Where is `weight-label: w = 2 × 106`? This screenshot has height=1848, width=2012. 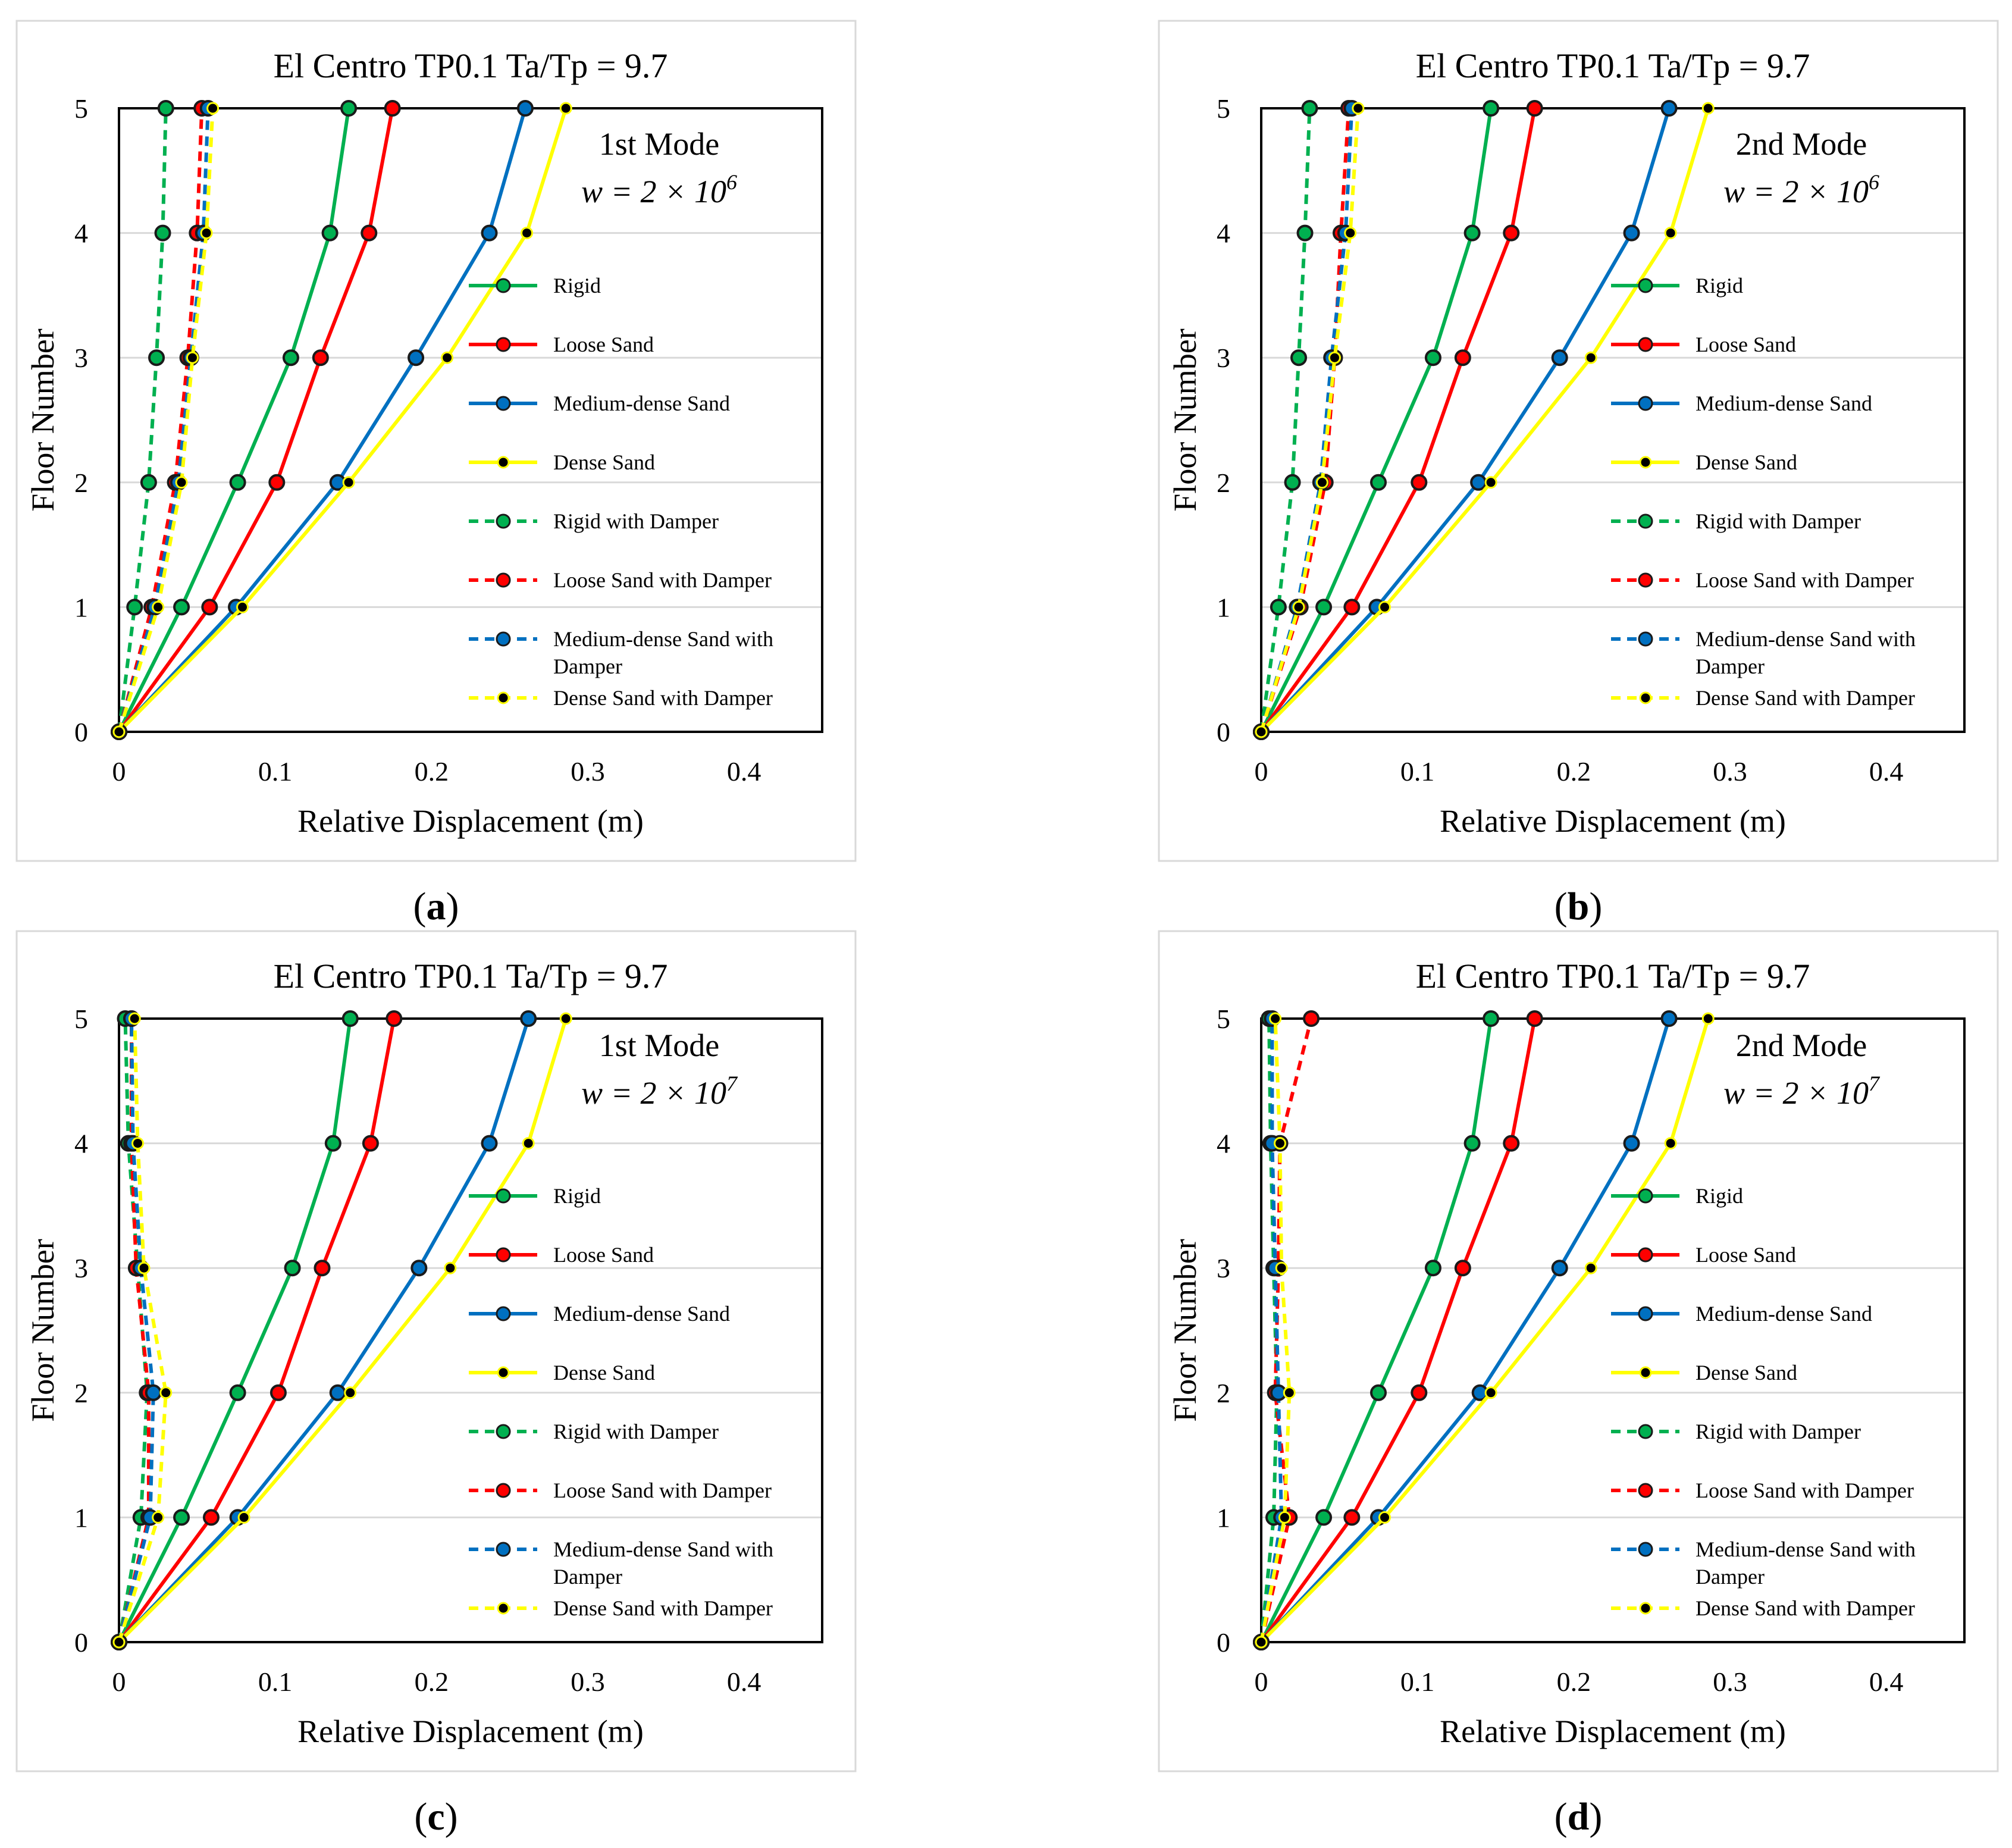
weight-label: w = 2 × 106 is located at coordinates (659, 189).